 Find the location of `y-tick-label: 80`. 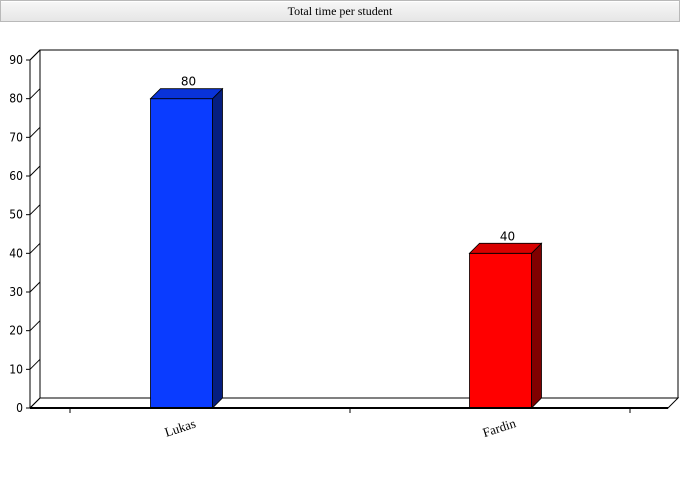

y-tick-label: 80 is located at coordinates (16, 99).